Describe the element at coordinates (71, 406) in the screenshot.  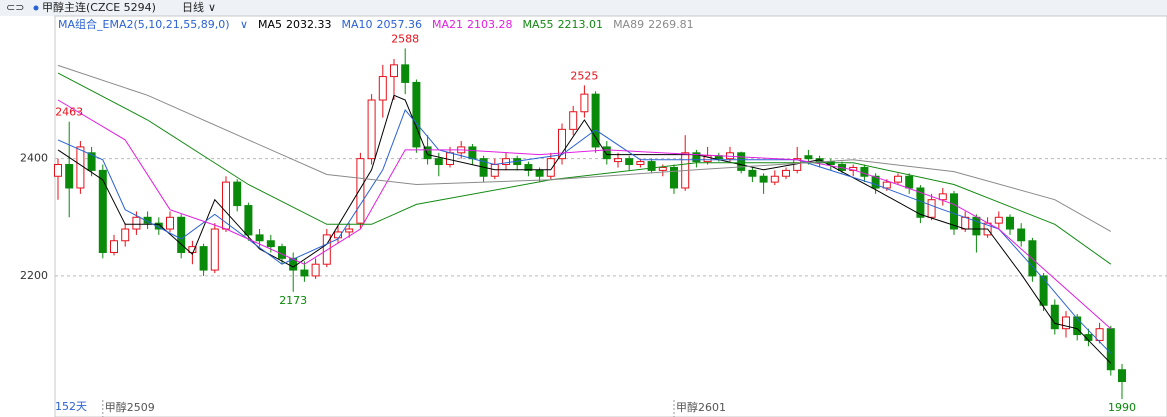
I see `day-count: 152天` at that location.